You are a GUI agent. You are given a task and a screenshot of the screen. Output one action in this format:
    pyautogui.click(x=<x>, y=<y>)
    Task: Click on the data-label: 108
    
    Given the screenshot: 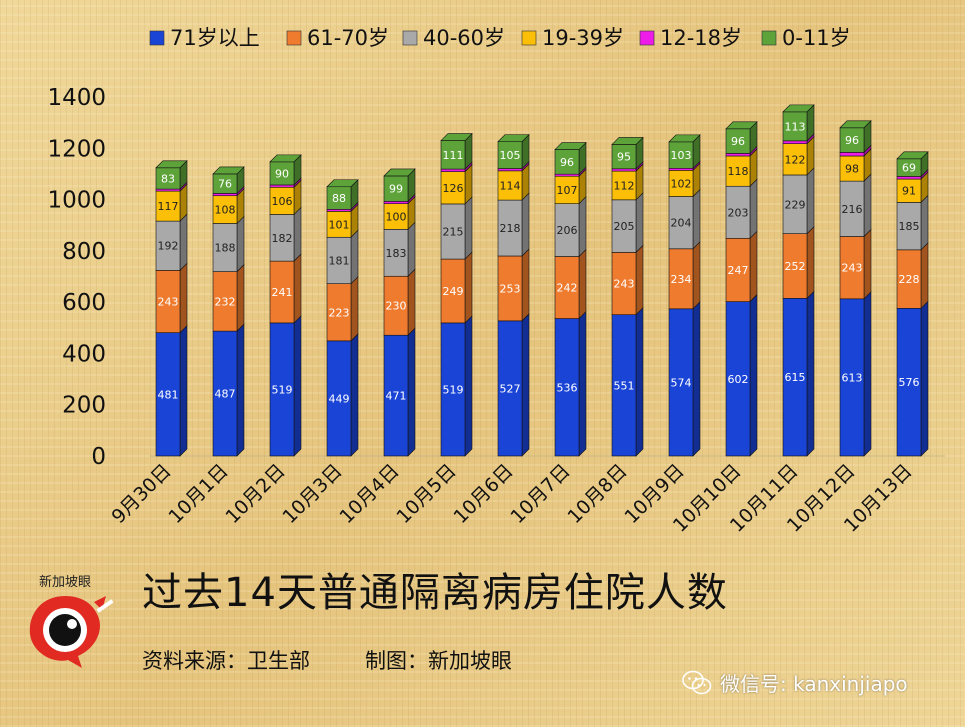 What is the action you would take?
    pyautogui.click(x=225, y=210)
    